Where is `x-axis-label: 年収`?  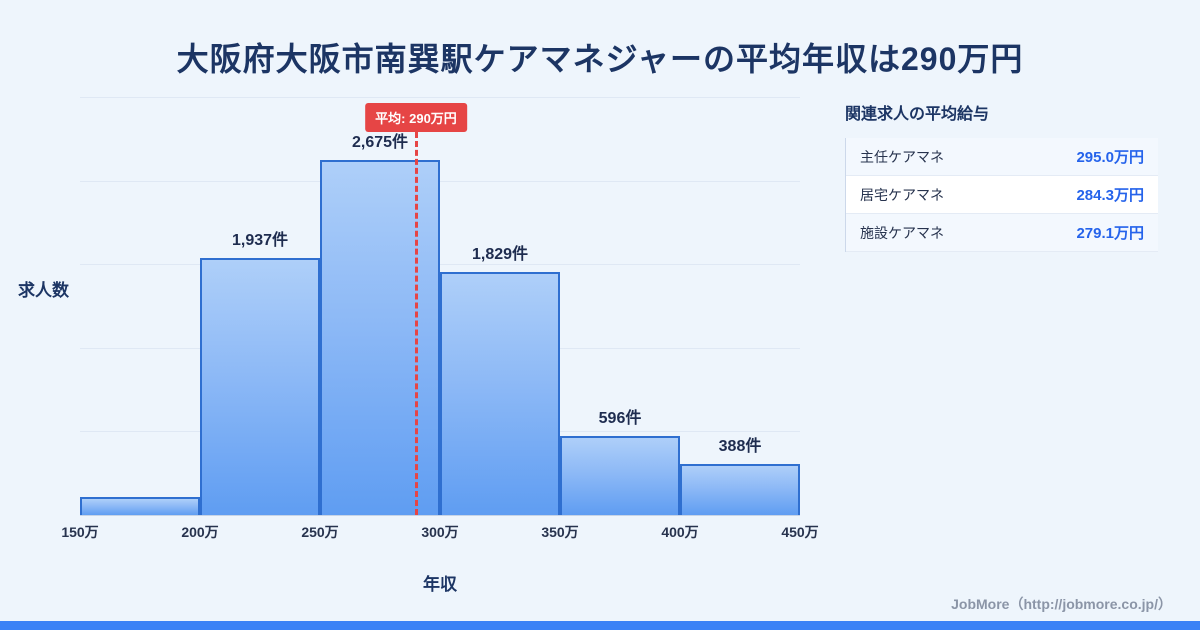 x-axis-label: 年収 is located at coordinates (440, 584).